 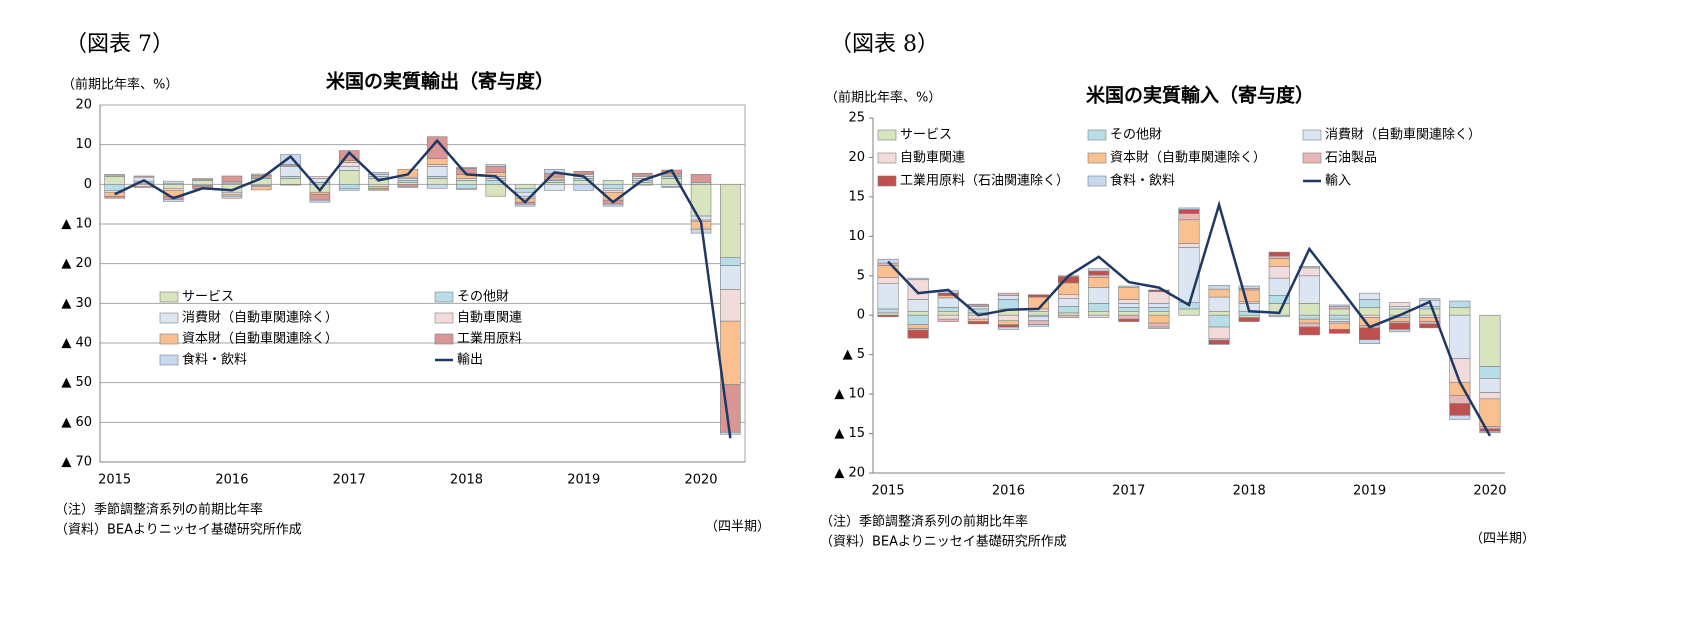 I want to click on y-tick-label: ▲ 70, so click(x=76, y=462).